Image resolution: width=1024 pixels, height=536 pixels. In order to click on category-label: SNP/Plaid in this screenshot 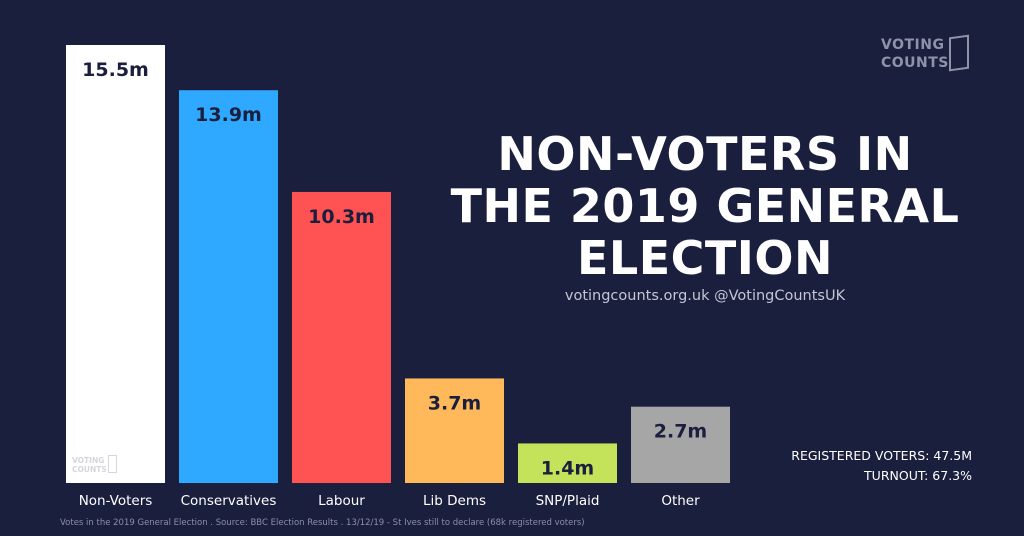, I will do `click(568, 501)`.